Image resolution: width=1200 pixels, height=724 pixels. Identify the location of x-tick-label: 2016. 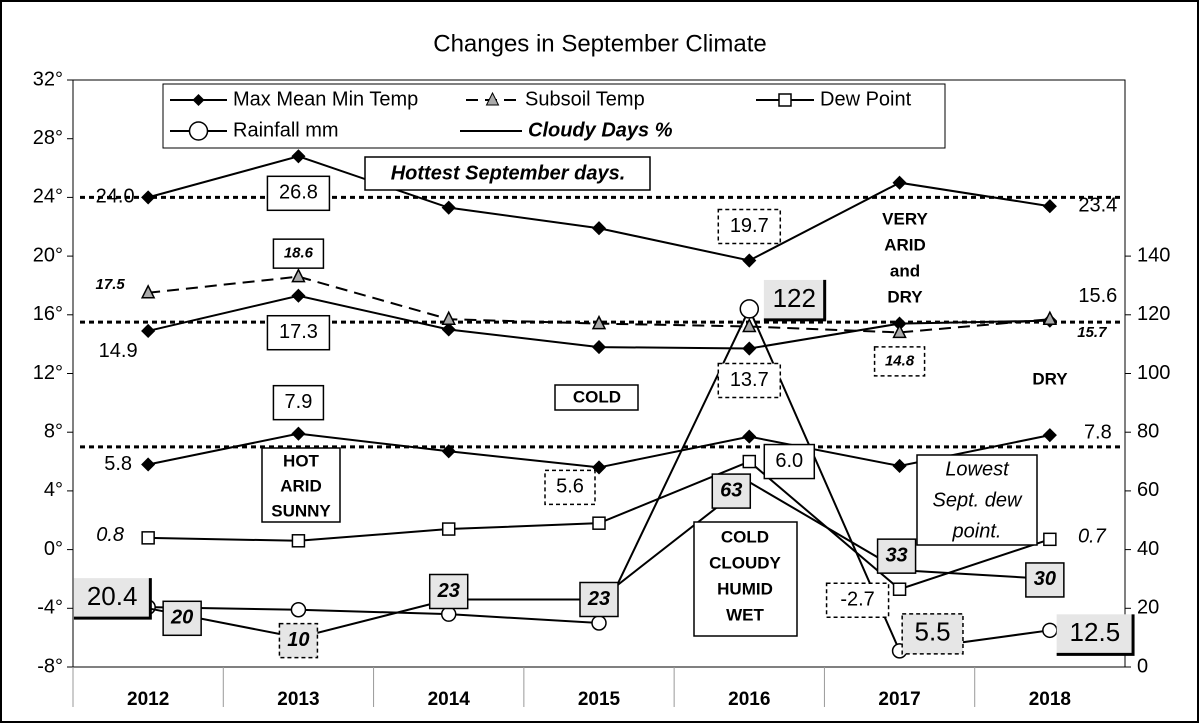
(749, 699).